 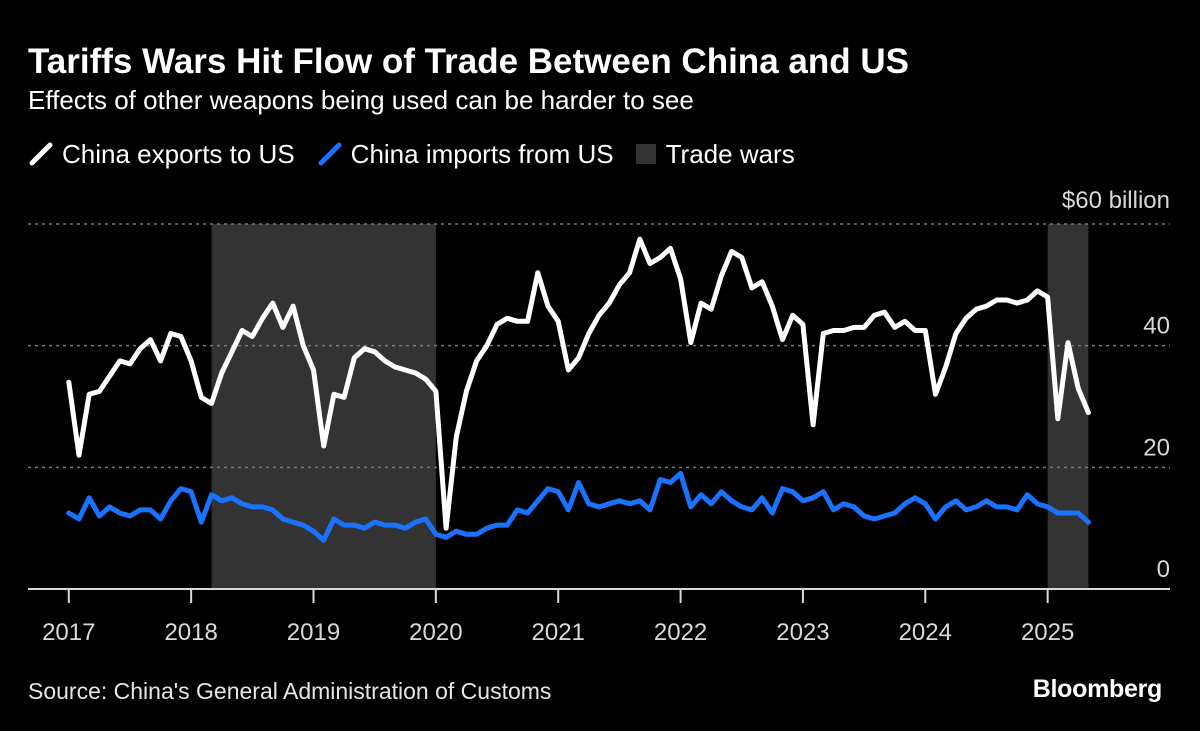 I want to click on legend-label-trade-wars: Trade wars, so click(x=730, y=153).